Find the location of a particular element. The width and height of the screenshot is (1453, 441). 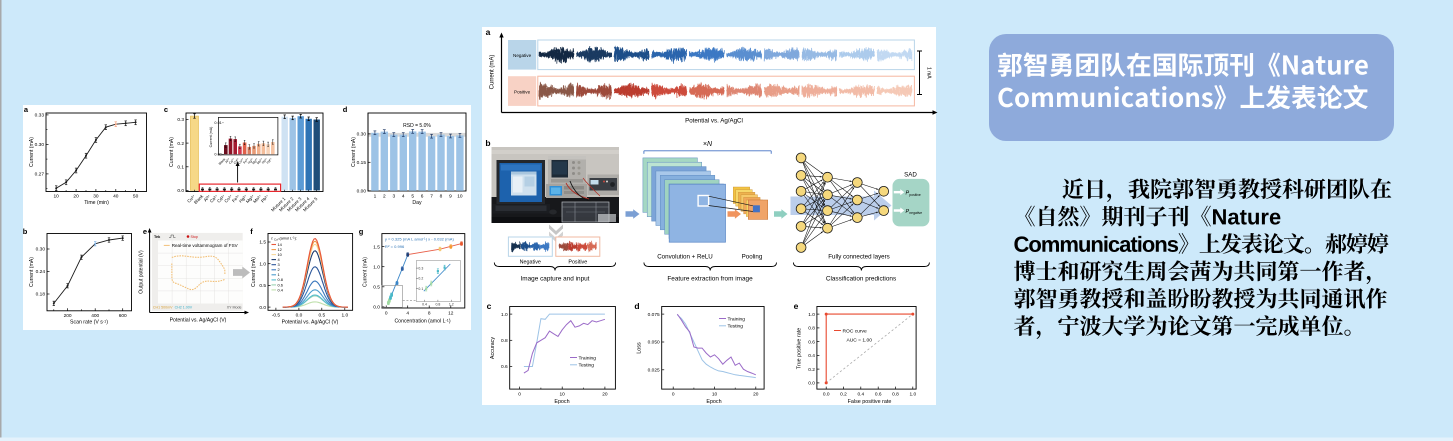

svg-text: Time (min) is located at coordinates (96, 203).